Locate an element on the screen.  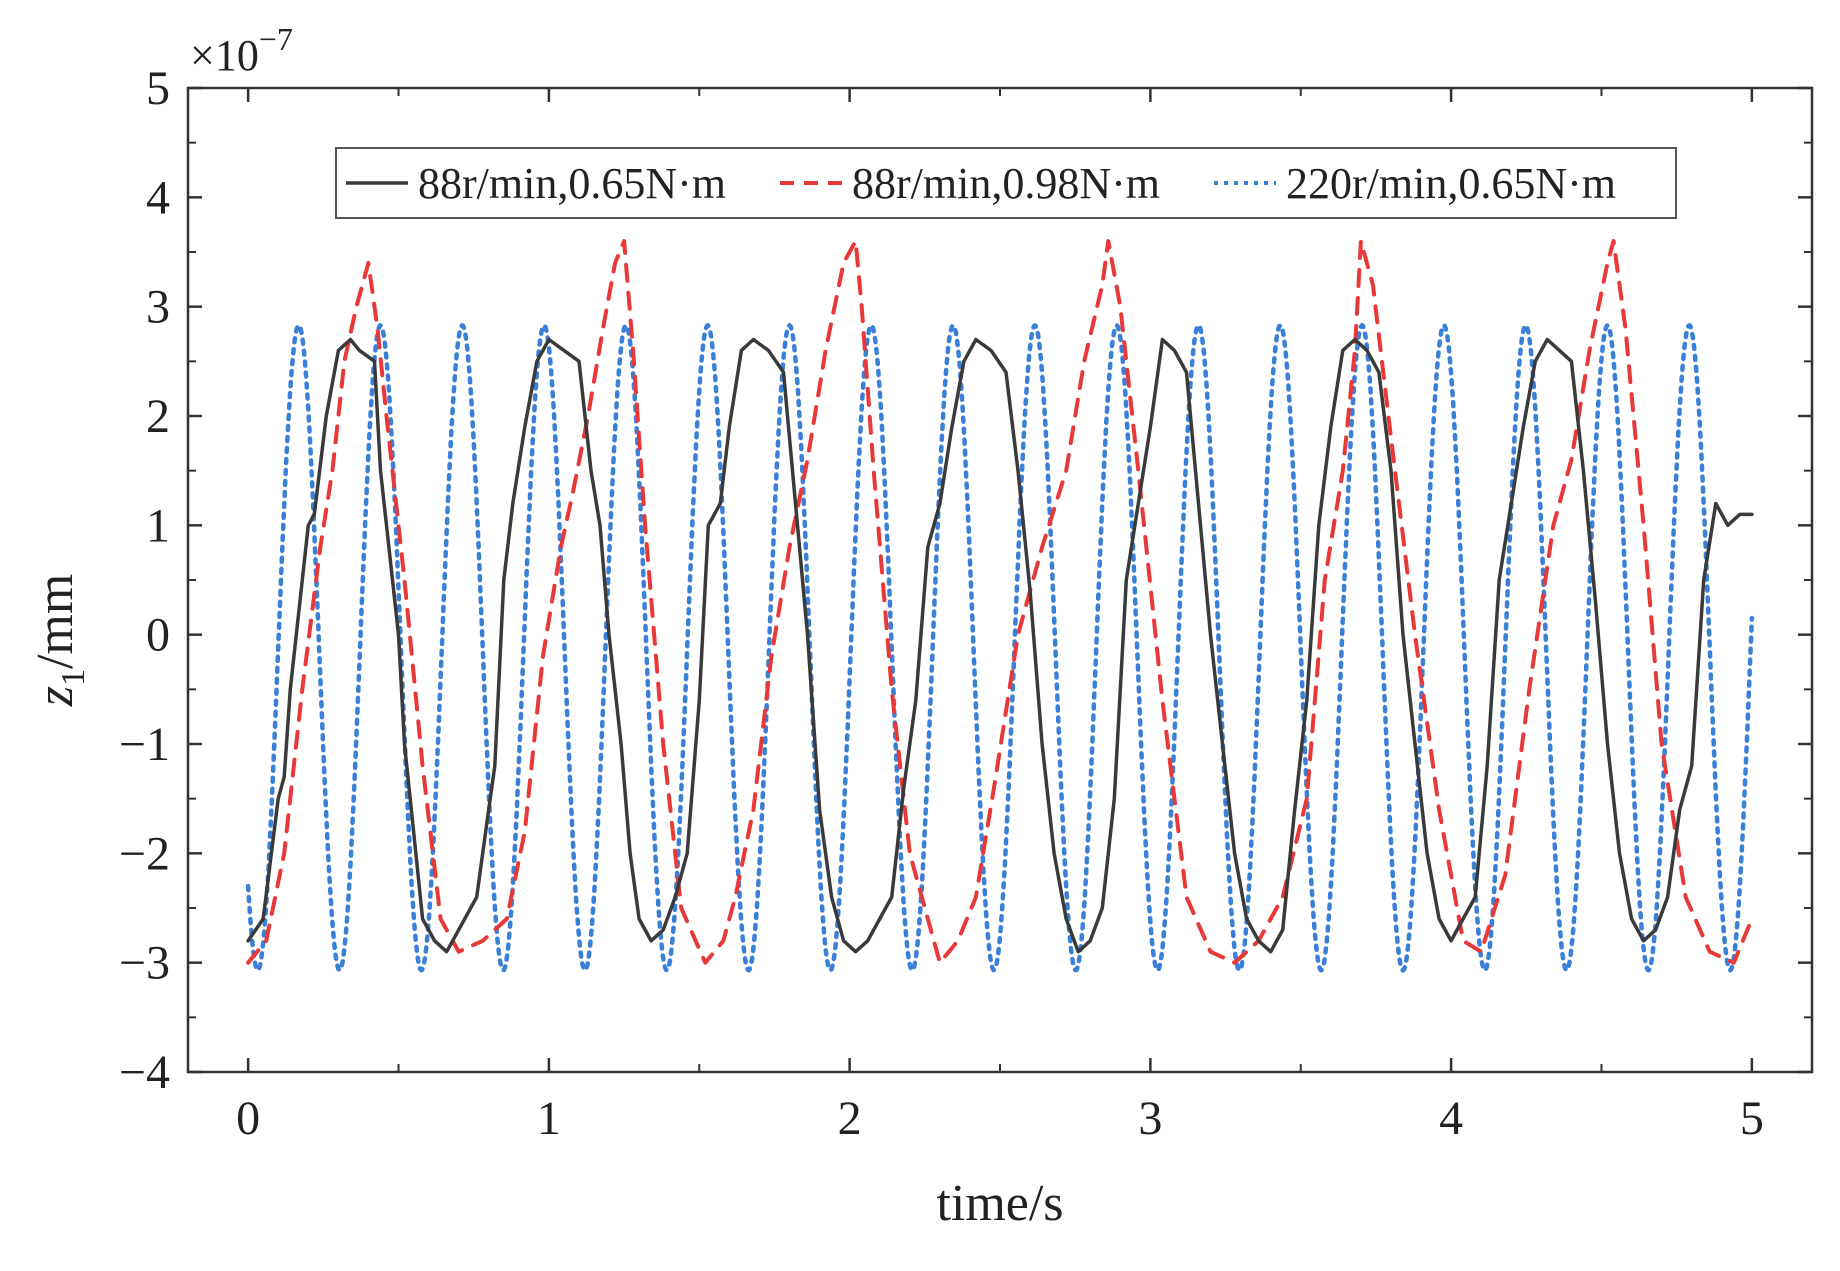
x-tick-label: 0 is located at coordinates (248, 1118).